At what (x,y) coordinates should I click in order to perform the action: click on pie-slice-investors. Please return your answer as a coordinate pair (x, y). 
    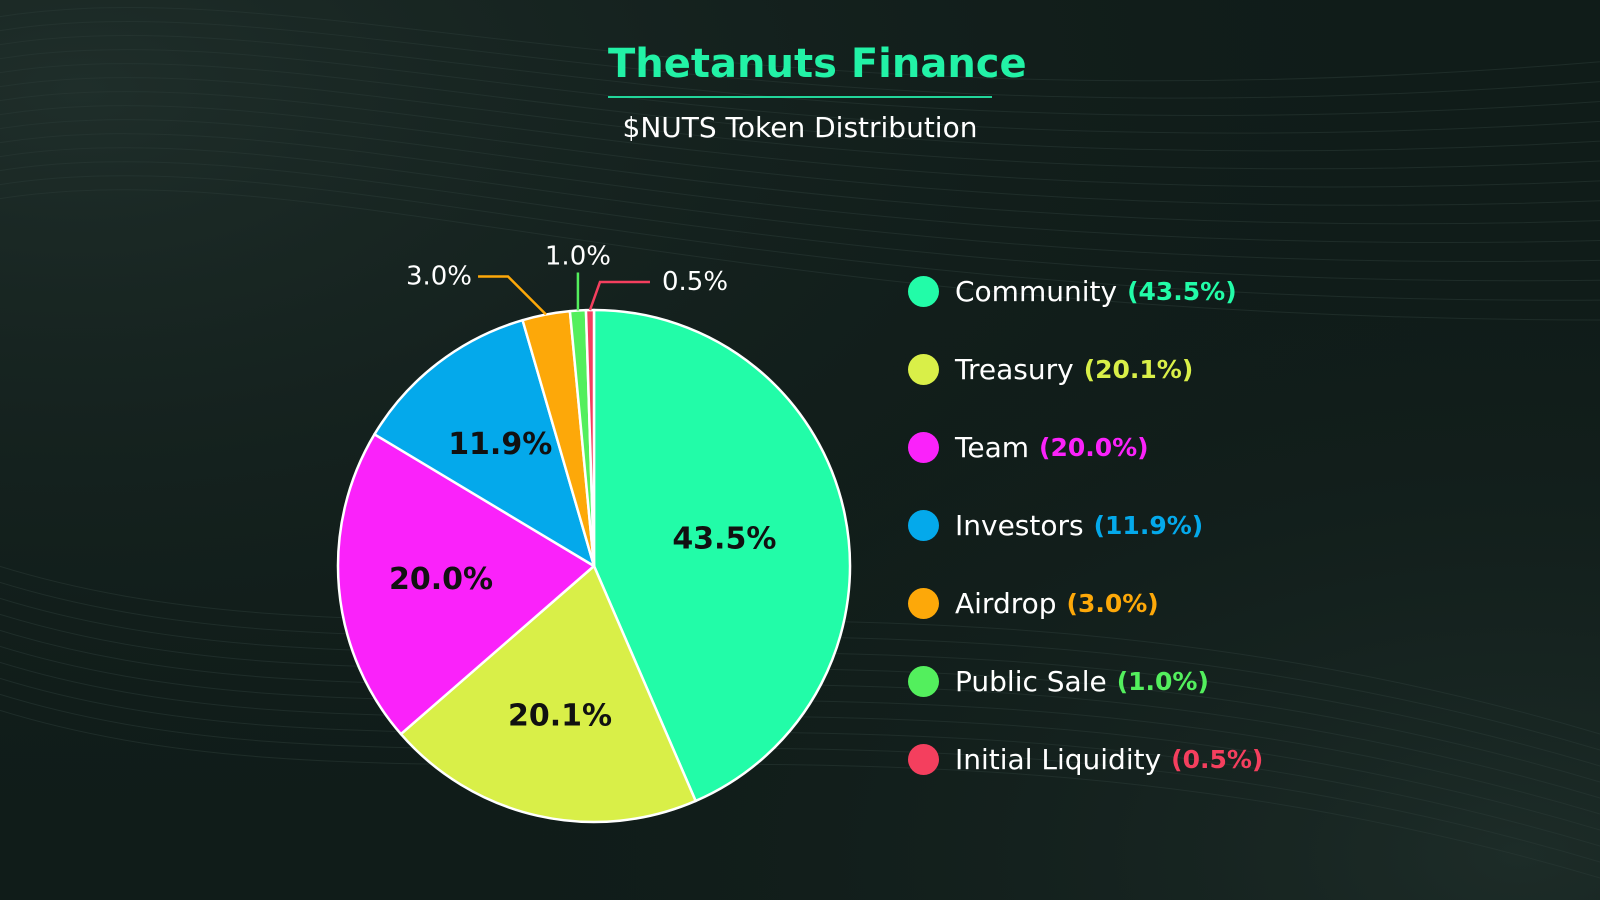
    Looking at the image, I should click on (484, 443).